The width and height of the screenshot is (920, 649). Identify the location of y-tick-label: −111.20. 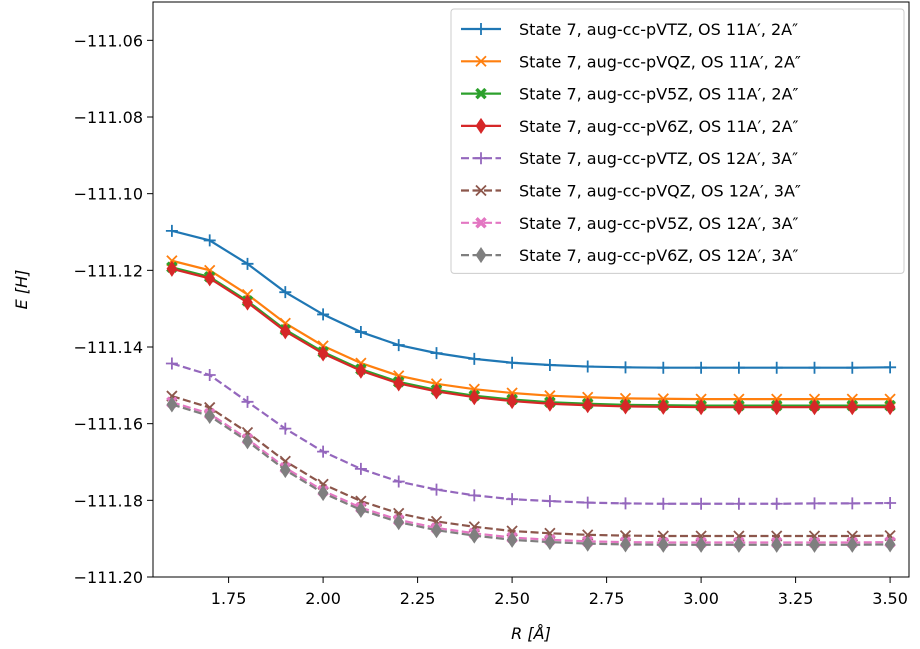
(108, 577).